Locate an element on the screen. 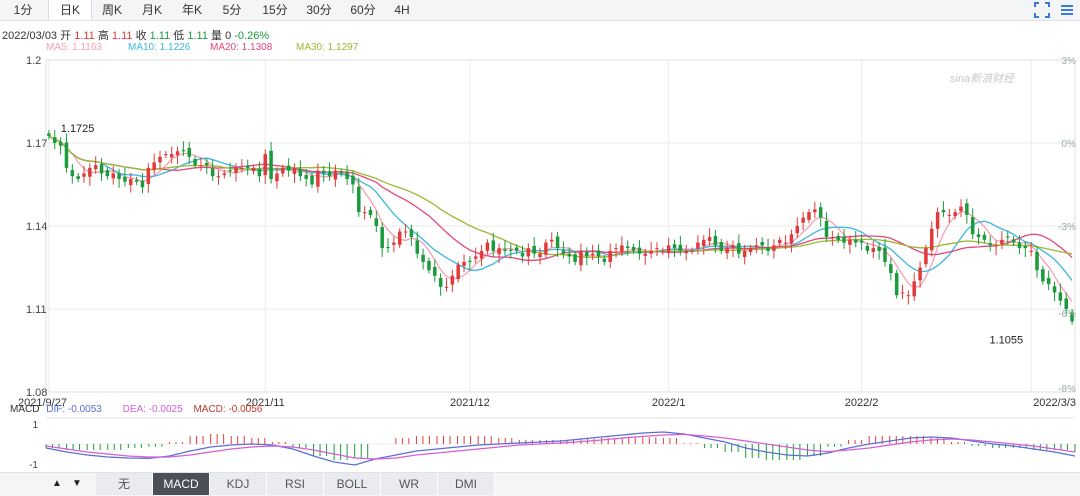  indicator-tab-5: WR is located at coordinates (409, 484).